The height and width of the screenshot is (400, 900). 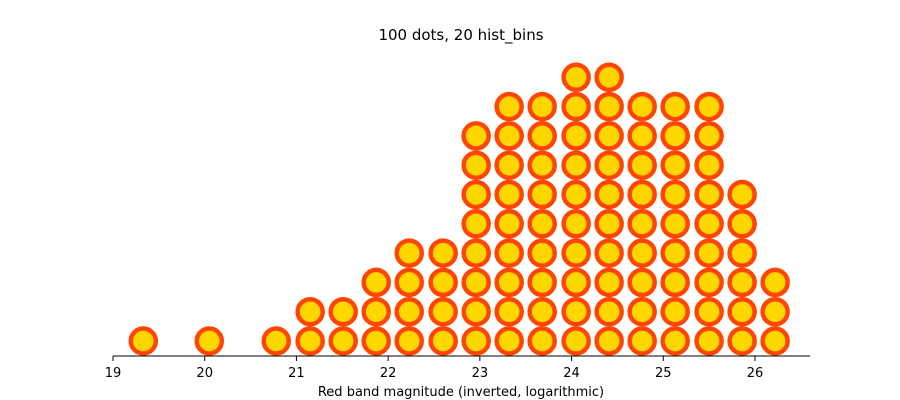 What do you see at coordinates (480, 373) in the screenshot?
I see `x-tick-label: 23` at bounding box center [480, 373].